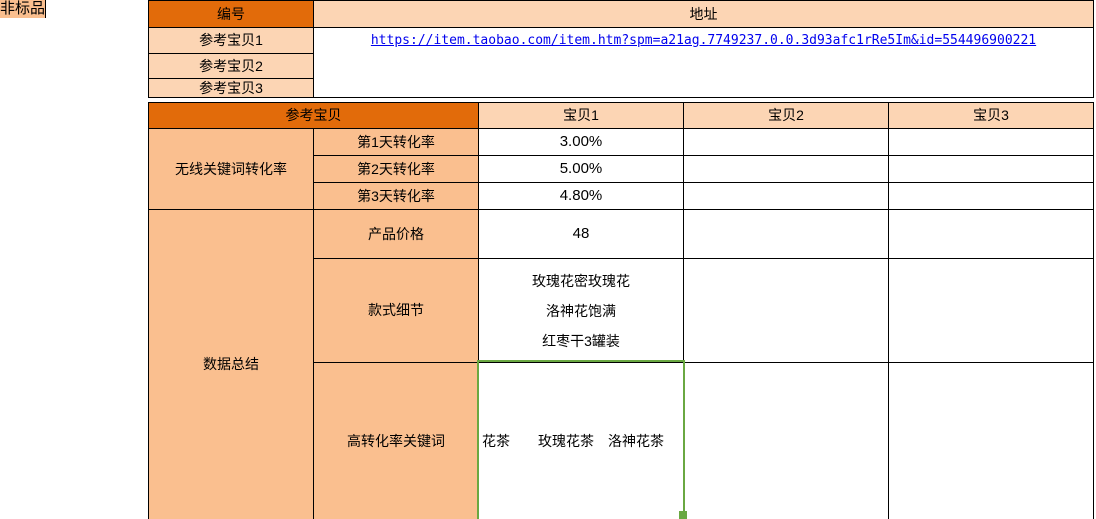 The width and height of the screenshot is (1096, 519). Describe the element at coordinates (396, 169) in the screenshot. I see `conv-day2-label-cell: 第2天转化率` at that location.